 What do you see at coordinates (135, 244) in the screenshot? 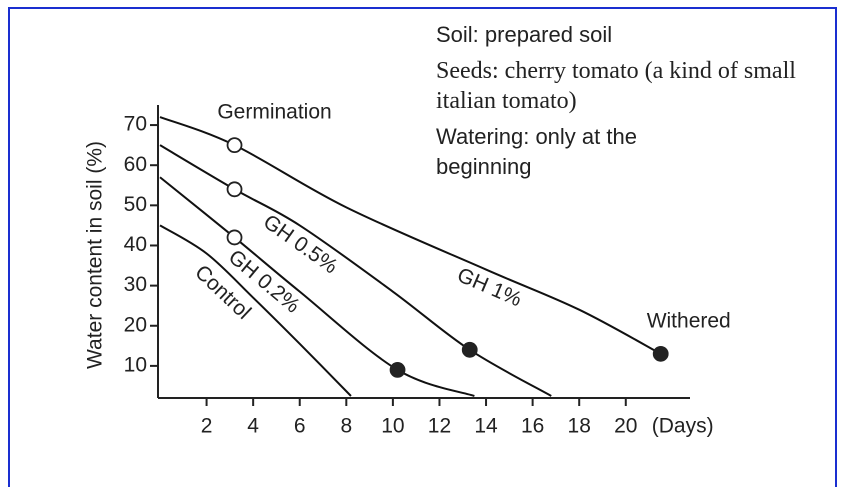
I see `y-tick-label: 40` at bounding box center [135, 244].